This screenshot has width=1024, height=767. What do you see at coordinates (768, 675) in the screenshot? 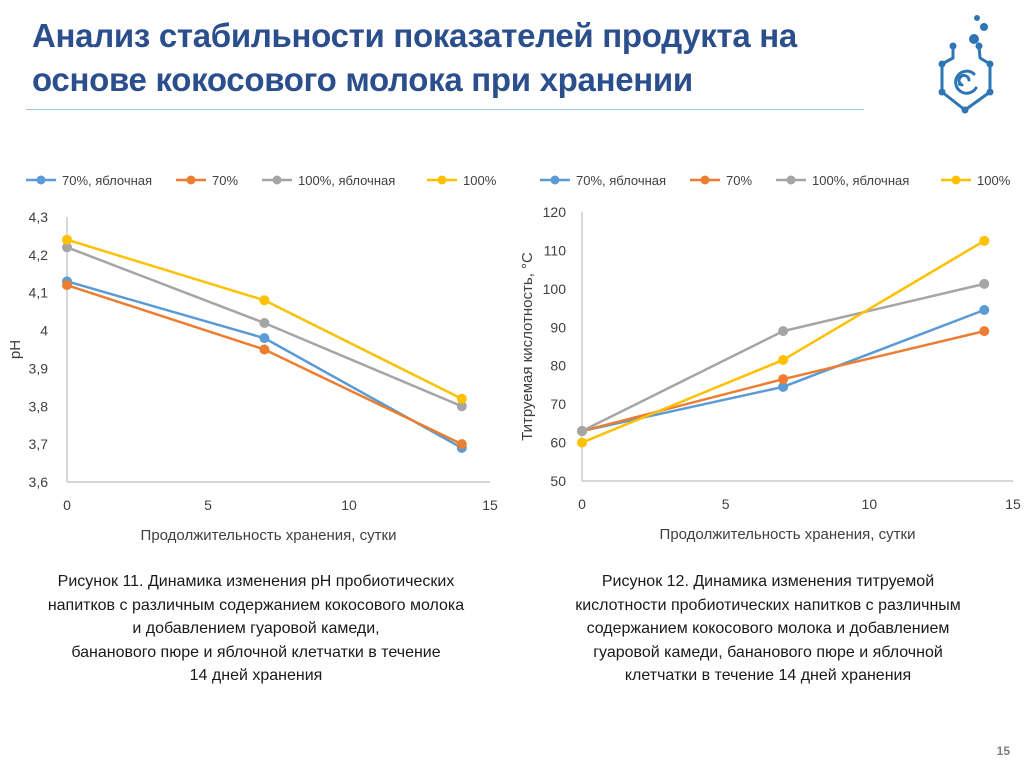
I see `caption-line: клетчатки в течение 14 дней хранения` at bounding box center [768, 675].